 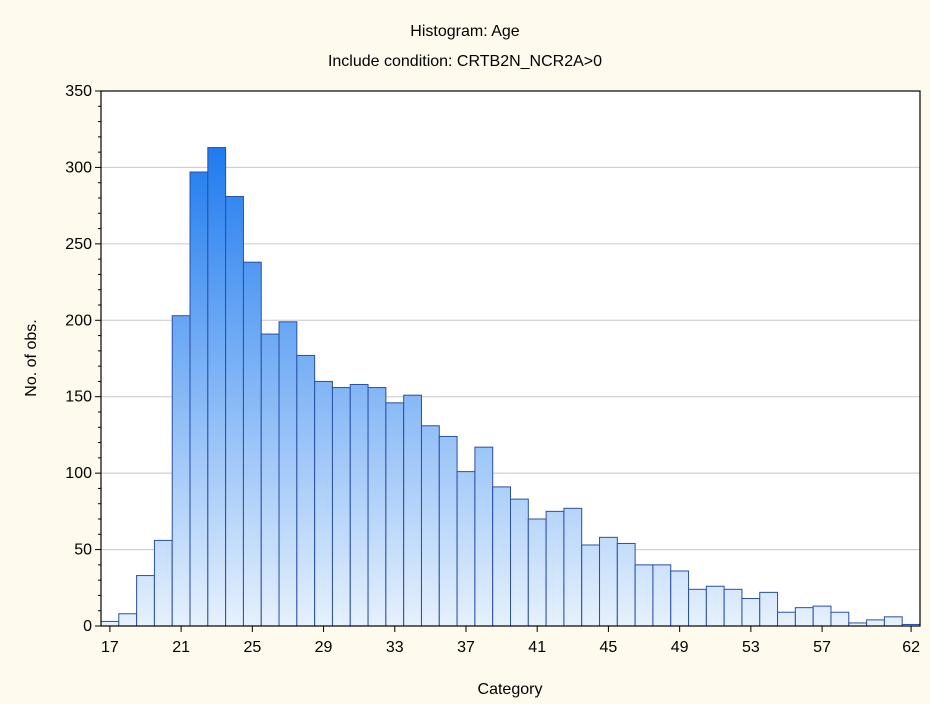 What do you see at coordinates (31, 357) in the screenshot?
I see `y-axis-label: No. of obs.` at bounding box center [31, 357].